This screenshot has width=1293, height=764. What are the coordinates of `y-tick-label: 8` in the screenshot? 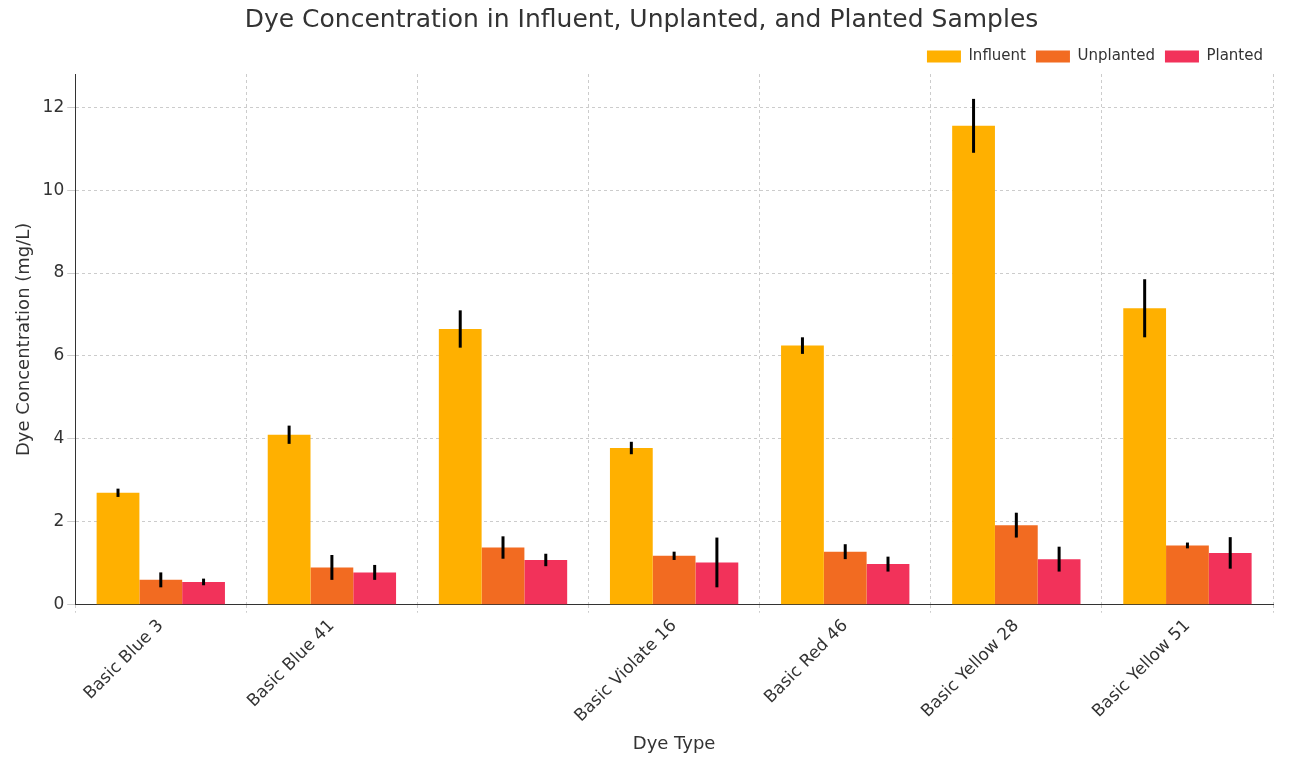 It's located at (59, 271).